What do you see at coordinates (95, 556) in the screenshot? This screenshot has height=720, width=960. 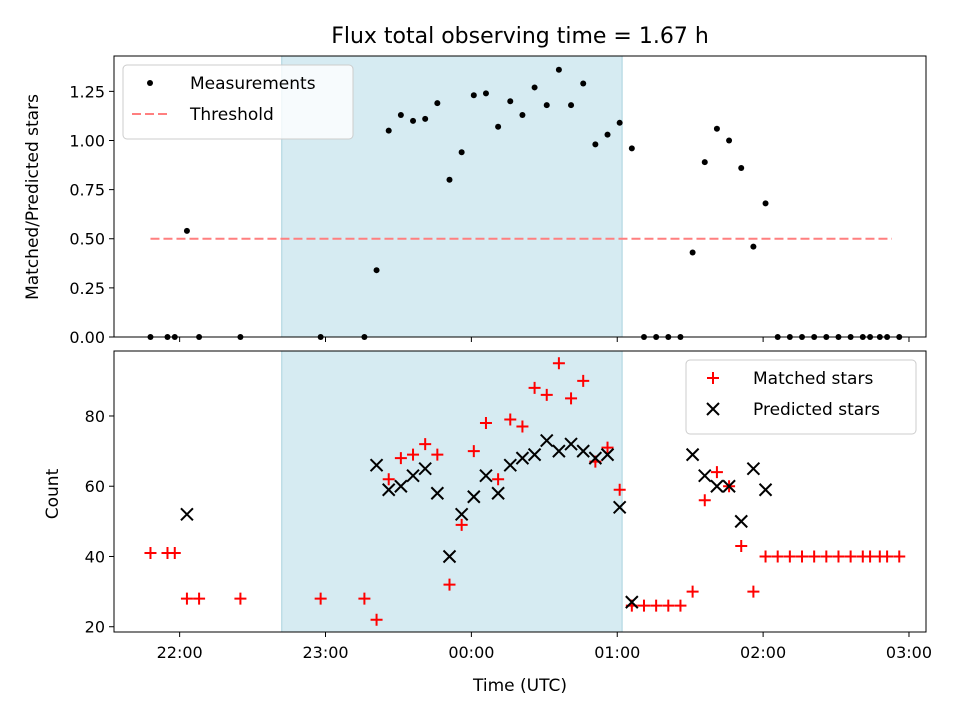 I see `y-tick-label: 40` at bounding box center [95, 556].